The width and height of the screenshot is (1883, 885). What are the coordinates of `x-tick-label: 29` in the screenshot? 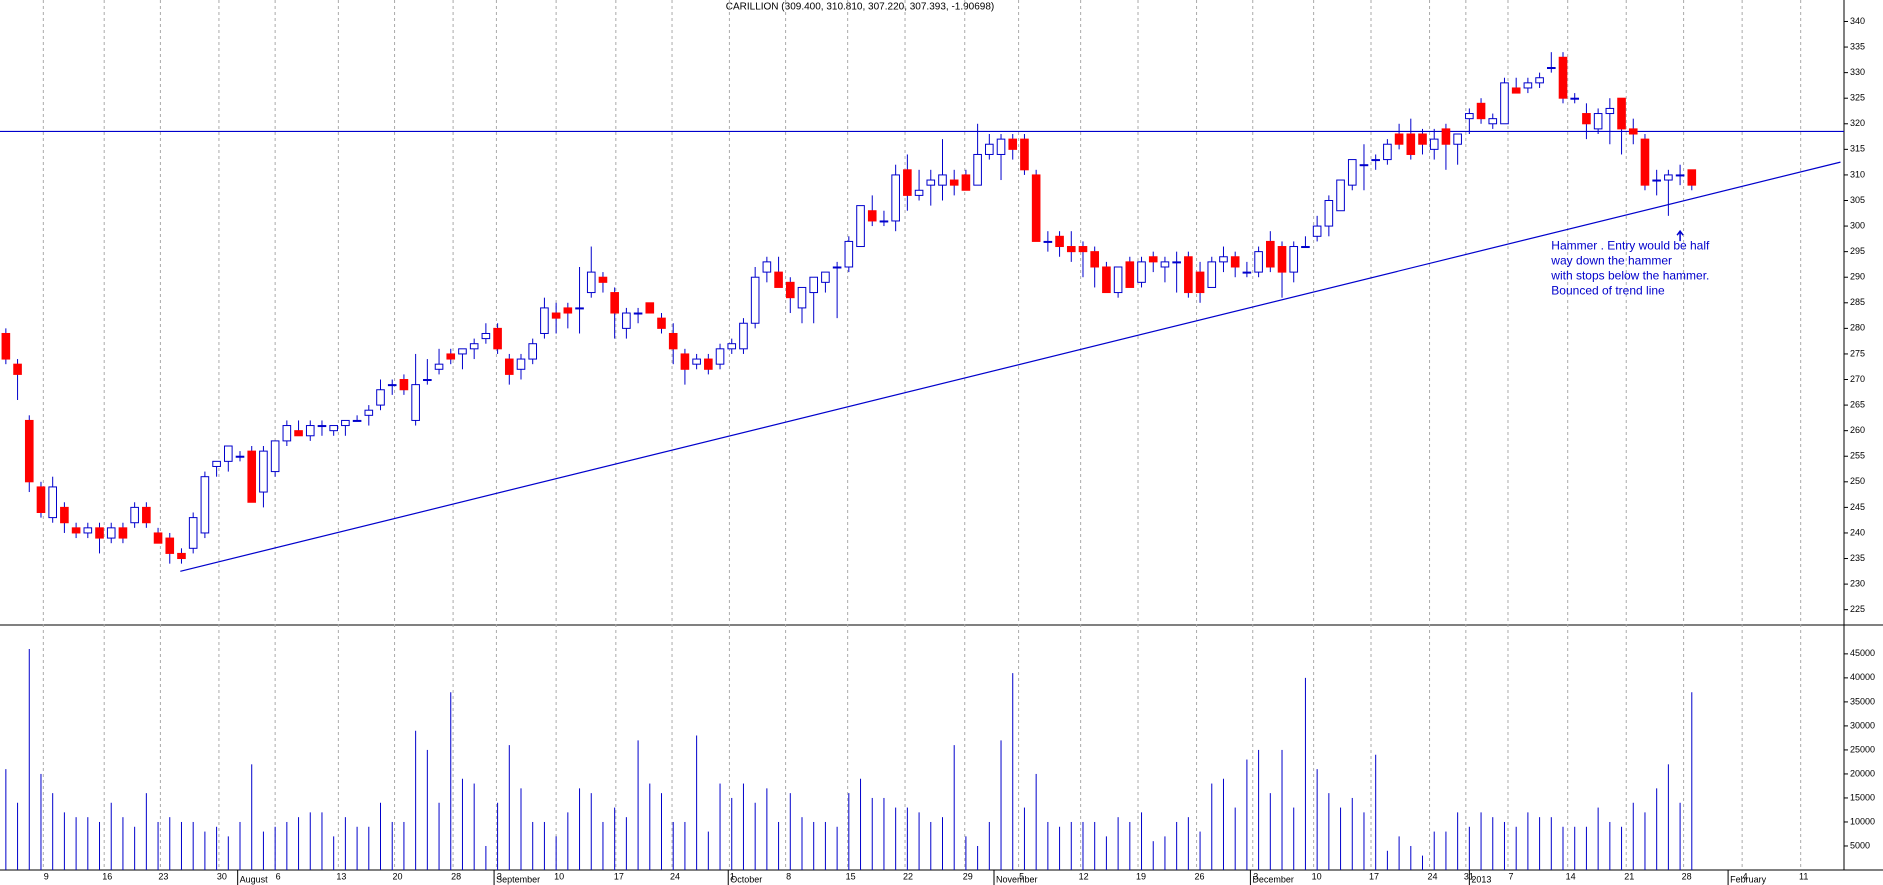 It's located at (968, 876).